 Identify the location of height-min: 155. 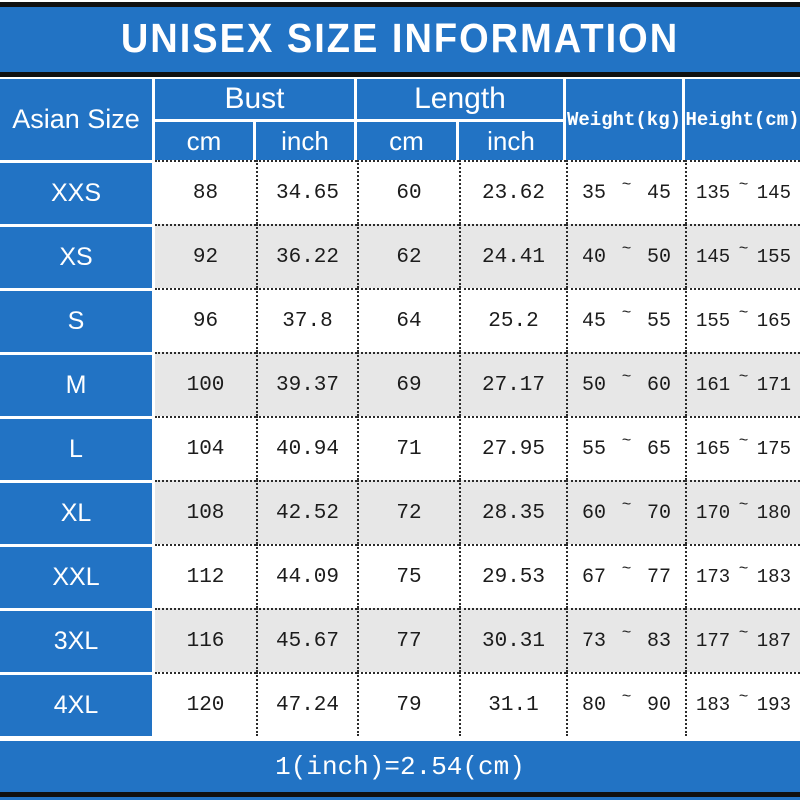
(713, 321).